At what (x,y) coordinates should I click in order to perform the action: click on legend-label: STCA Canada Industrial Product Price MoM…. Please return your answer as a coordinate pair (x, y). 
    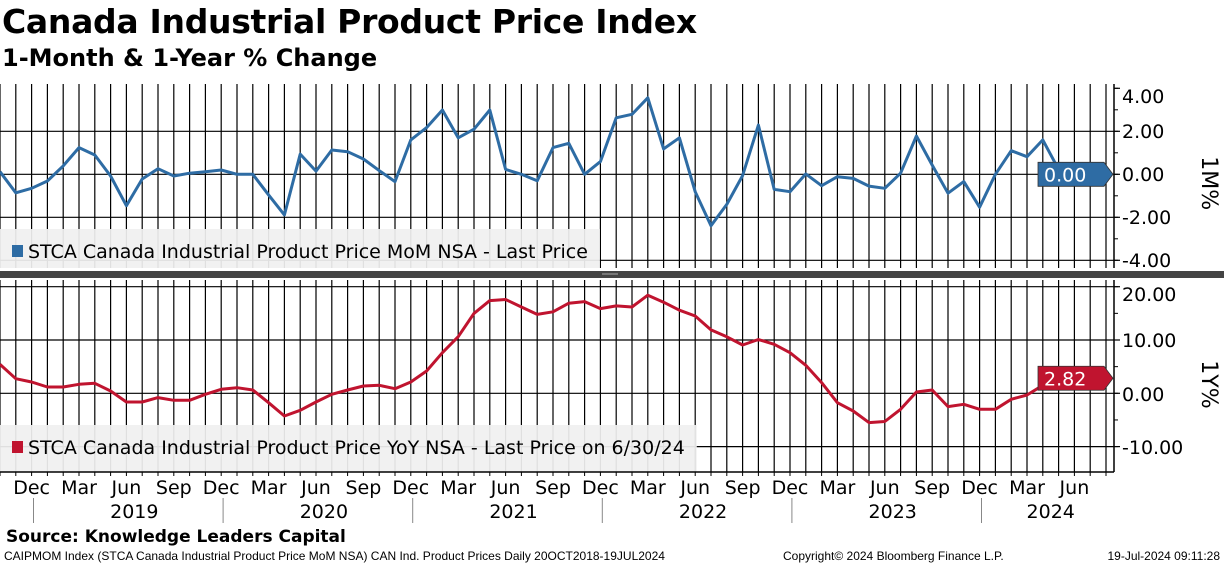
    Looking at the image, I should click on (308, 252).